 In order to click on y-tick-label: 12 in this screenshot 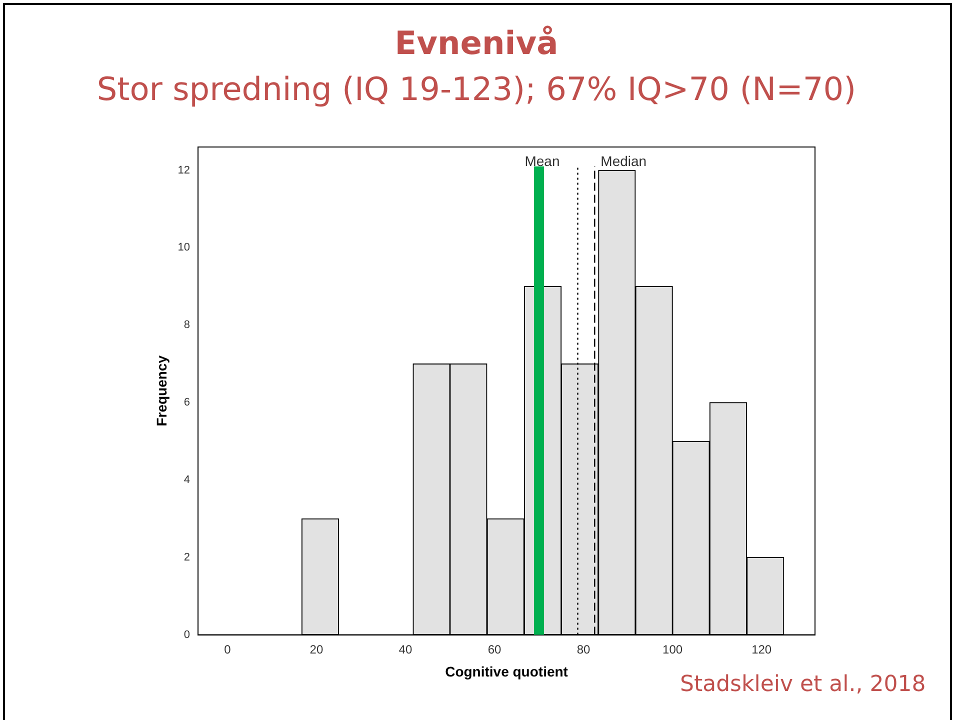, I will do `click(184, 170)`.